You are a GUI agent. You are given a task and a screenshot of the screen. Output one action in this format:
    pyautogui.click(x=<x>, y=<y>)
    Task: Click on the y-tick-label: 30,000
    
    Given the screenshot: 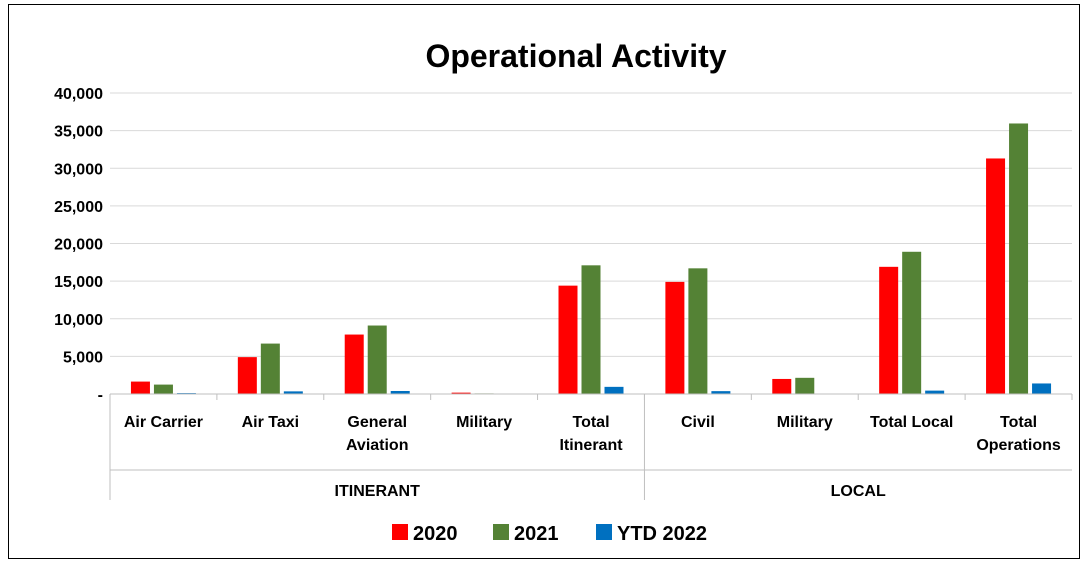 What is the action you would take?
    pyautogui.click(x=78, y=169)
    